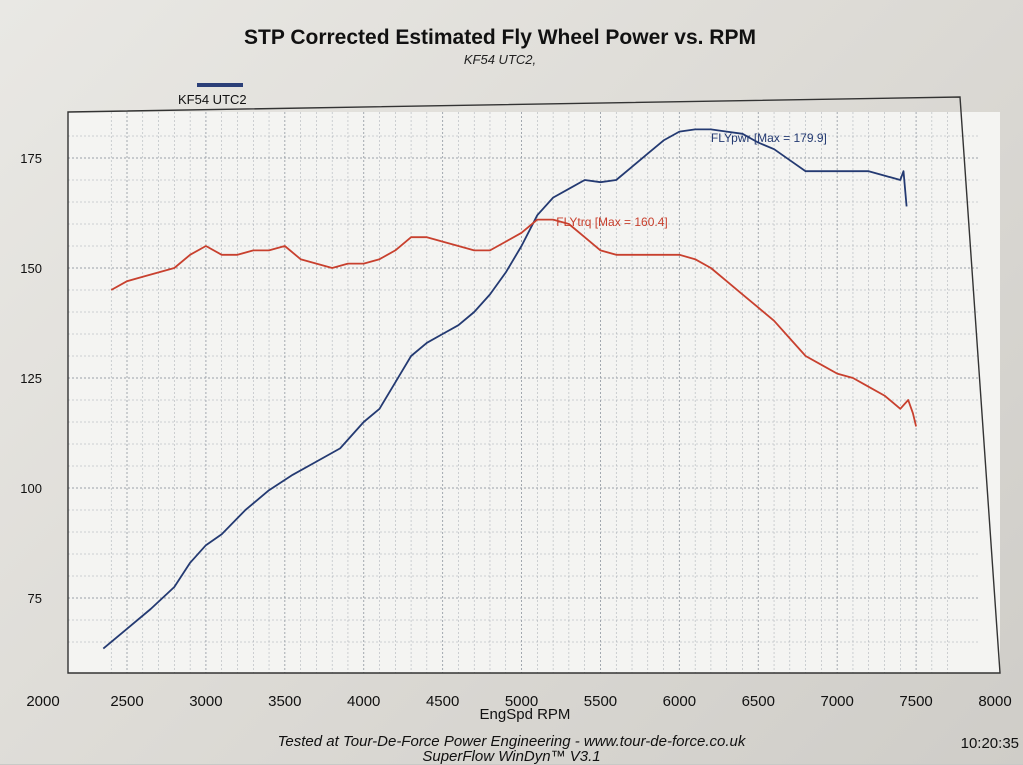  I want to click on x-tick-label: 7000, so click(836, 701).